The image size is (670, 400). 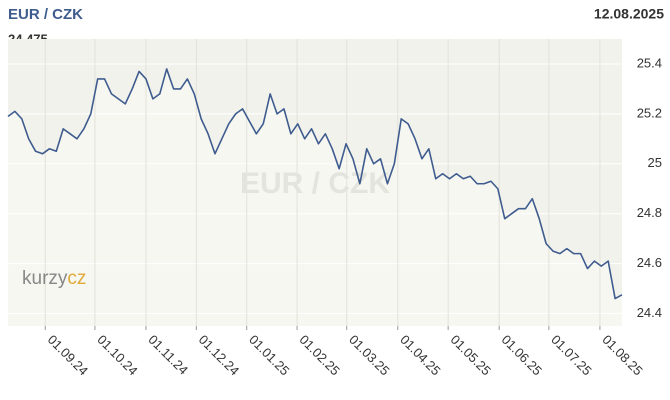 What do you see at coordinates (45, 278) in the screenshot?
I see `logo-part: kurzy` at bounding box center [45, 278].